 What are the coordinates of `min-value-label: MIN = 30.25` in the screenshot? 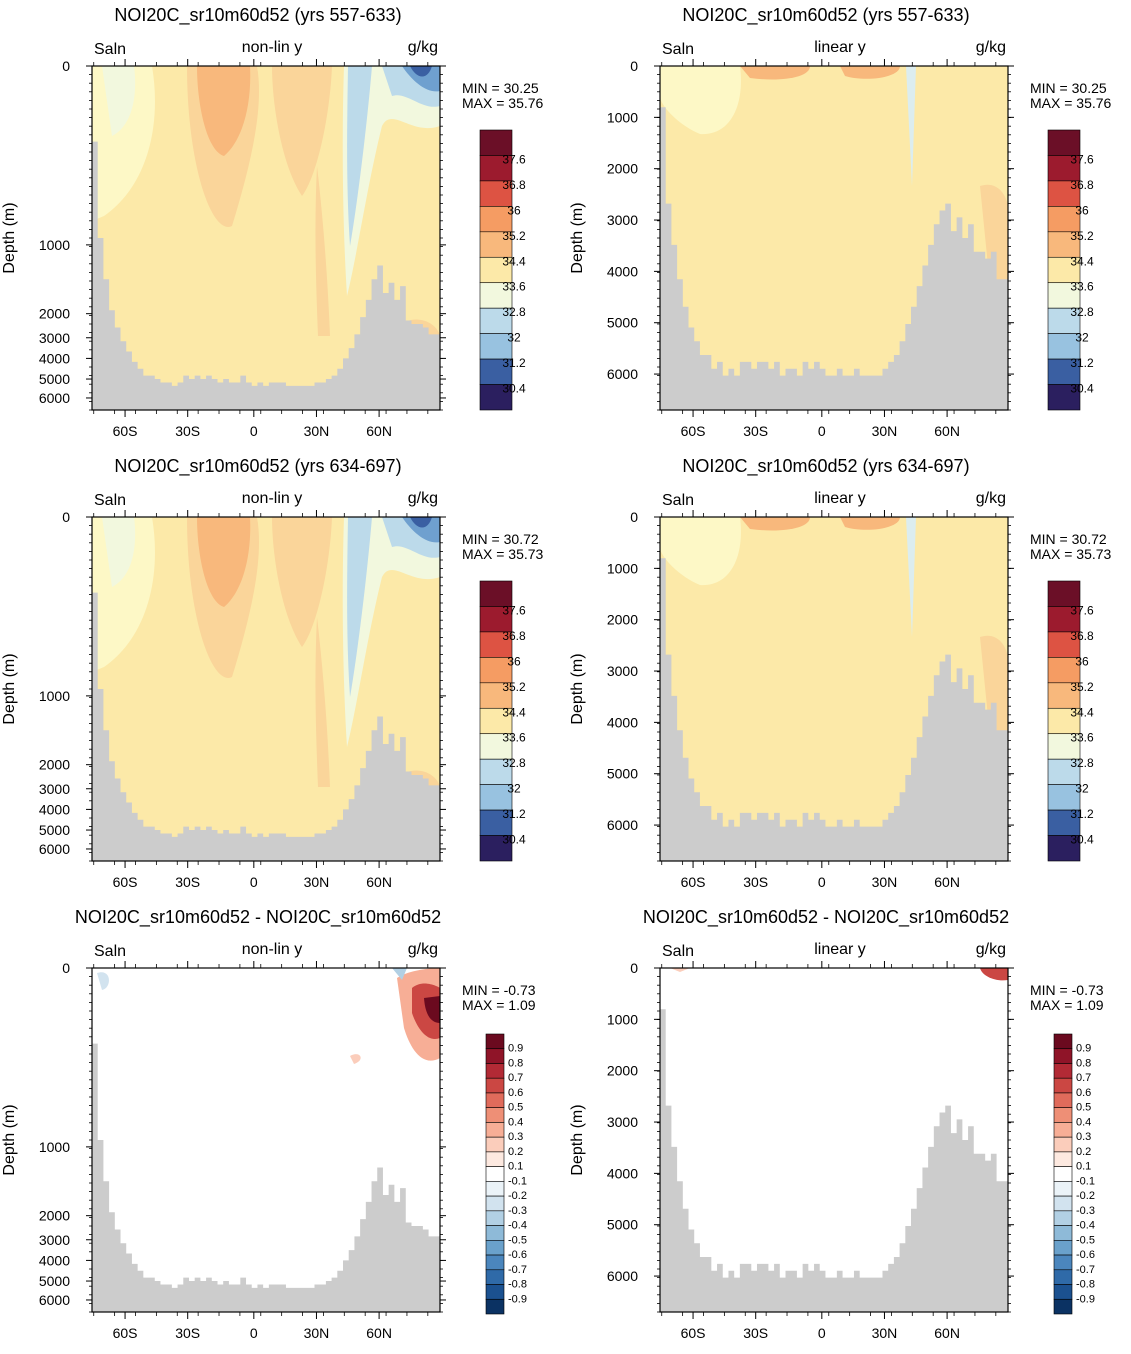 It's located at (1068, 88).